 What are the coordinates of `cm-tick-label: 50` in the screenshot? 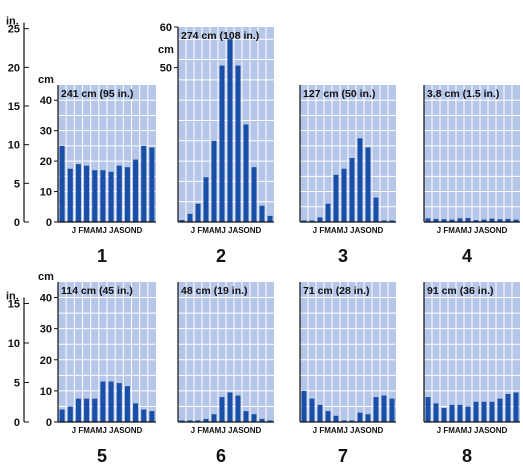 It's located at (166, 69).